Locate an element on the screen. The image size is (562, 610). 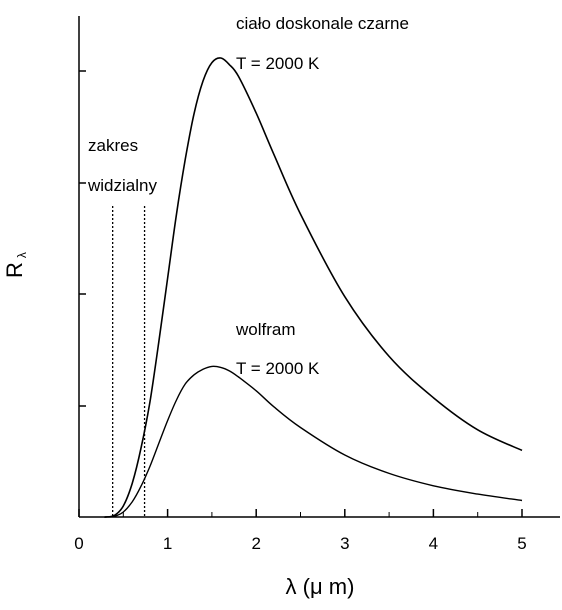
x-ticks: 0 1 2 3 4 5 is located at coordinates (300, 531).